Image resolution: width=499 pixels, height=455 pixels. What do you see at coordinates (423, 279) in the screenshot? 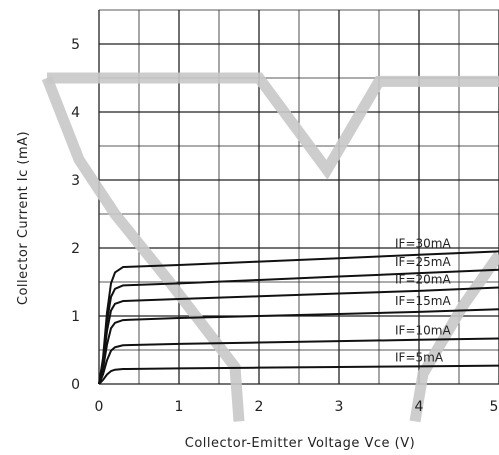
I see `series-label: IF=20mA` at bounding box center [423, 279].